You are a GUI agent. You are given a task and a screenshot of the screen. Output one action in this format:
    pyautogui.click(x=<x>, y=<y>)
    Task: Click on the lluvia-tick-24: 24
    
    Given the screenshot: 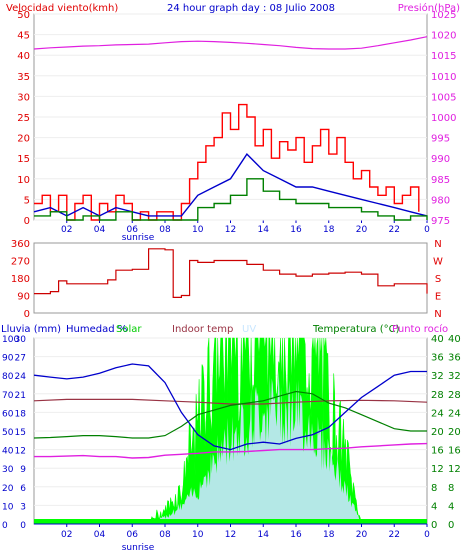 What is the action you would take?
    pyautogui.click(x=21, y=377)
    